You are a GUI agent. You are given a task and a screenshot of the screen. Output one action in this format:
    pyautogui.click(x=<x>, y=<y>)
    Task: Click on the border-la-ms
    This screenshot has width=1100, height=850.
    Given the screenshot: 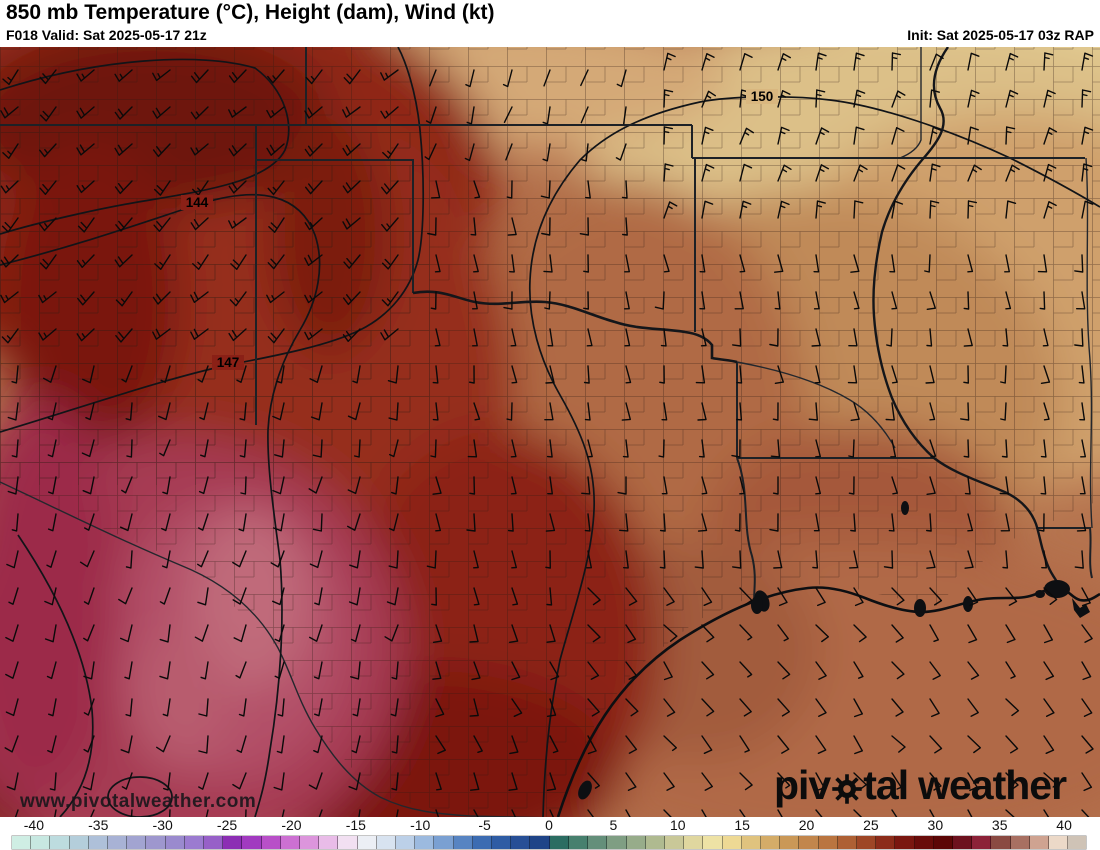 What is the action you would take?
    pyautogui.click(x=1064, y=553)
    